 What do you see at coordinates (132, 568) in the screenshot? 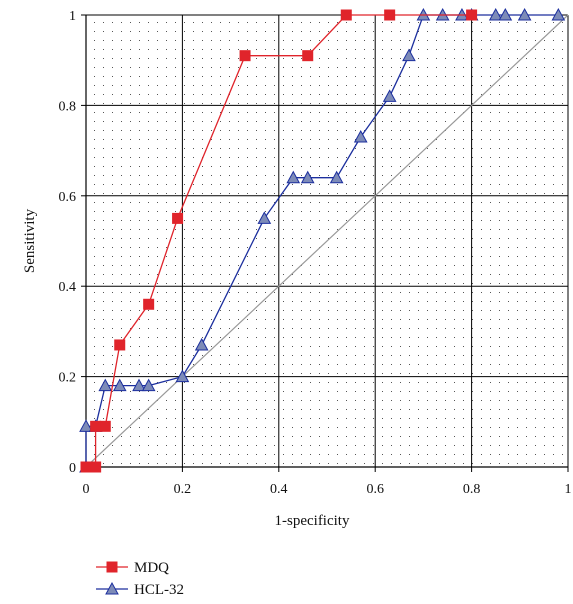
I see `legend-item-mdq: MDQ` at bounding box center [132, 568].